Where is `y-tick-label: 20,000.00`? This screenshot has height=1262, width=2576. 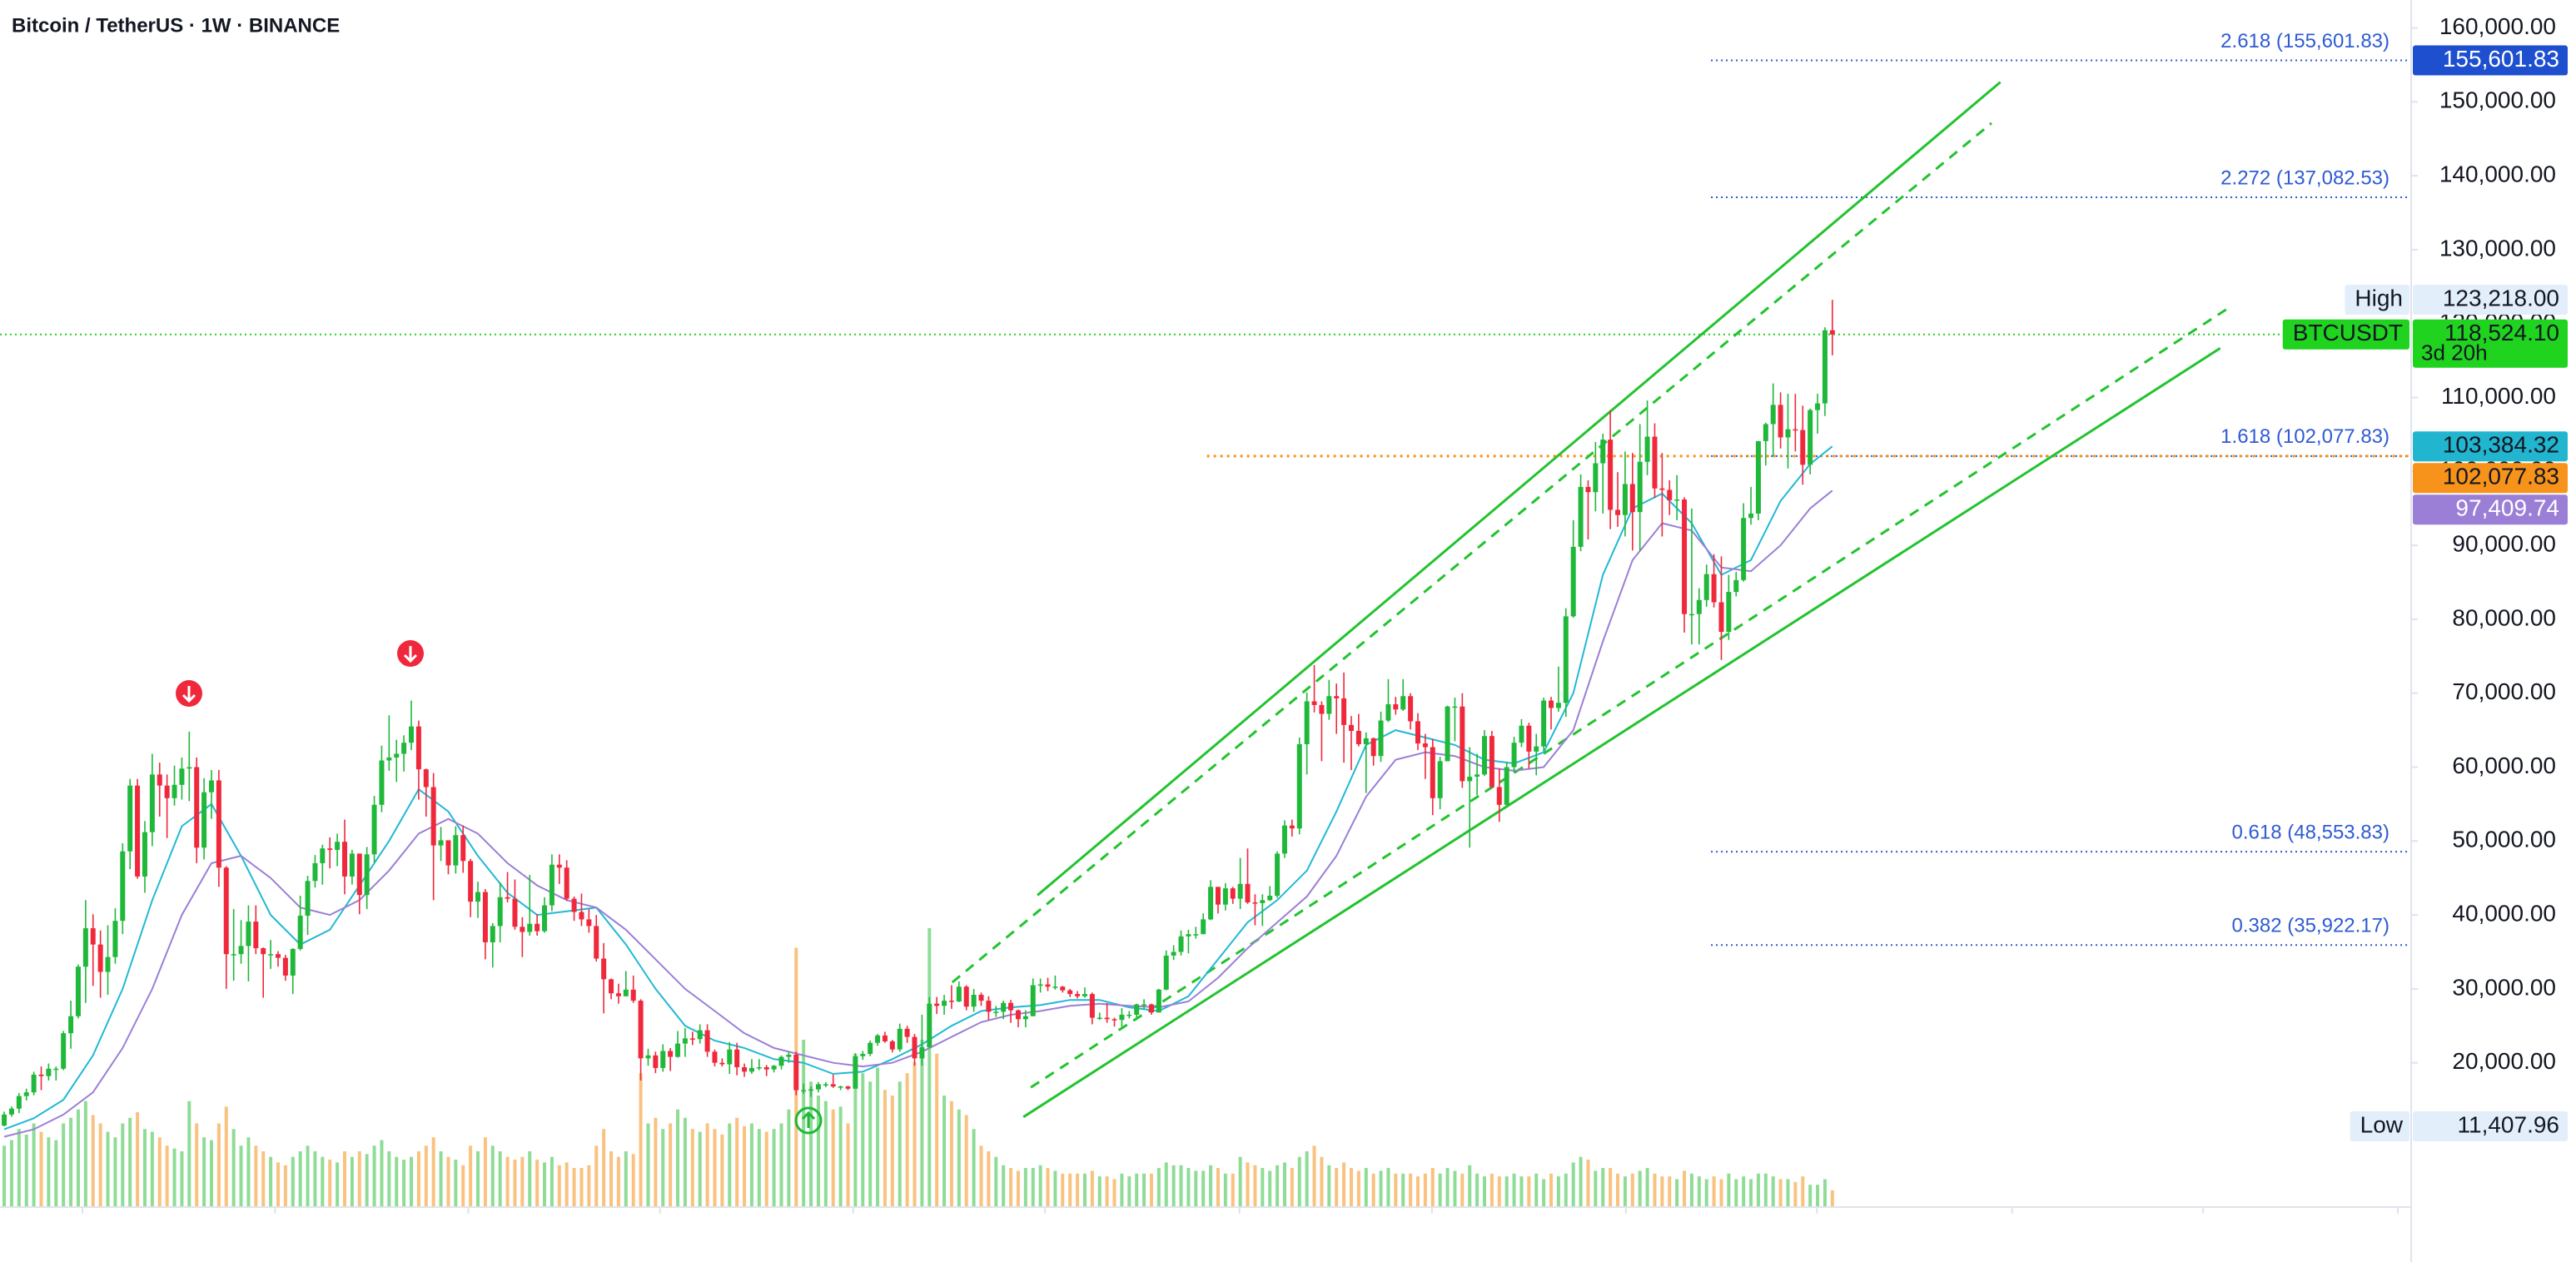 y-tick-label: 20,000.00 is located at coordinates (2504, 1061).